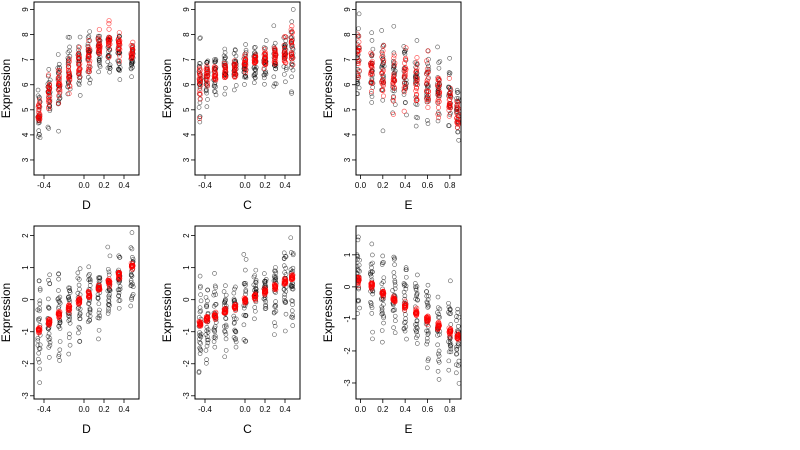  I want to click on y-axis-label: Expression, so click(6, 312).